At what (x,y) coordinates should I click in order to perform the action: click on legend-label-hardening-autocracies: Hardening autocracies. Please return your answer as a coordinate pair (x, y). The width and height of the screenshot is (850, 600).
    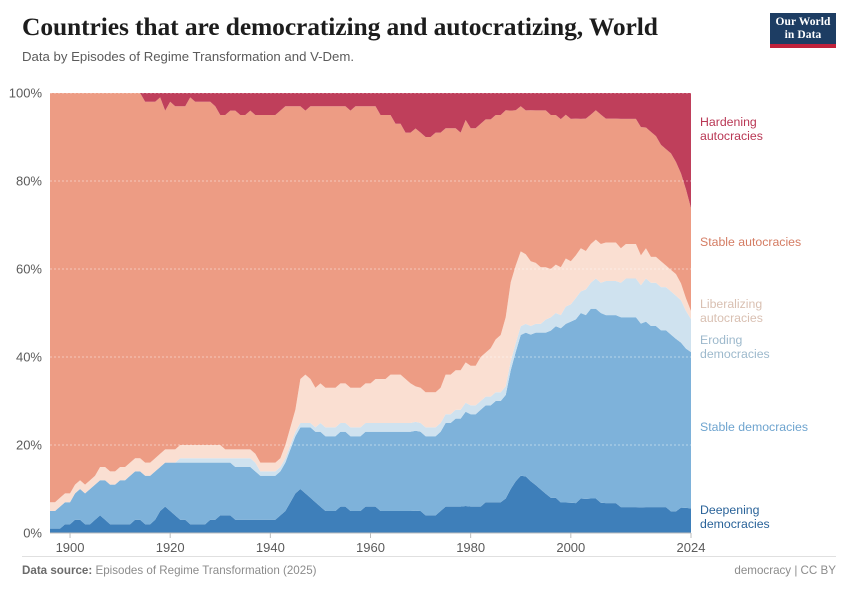
    Looking at the image, I should click on (731, 129).